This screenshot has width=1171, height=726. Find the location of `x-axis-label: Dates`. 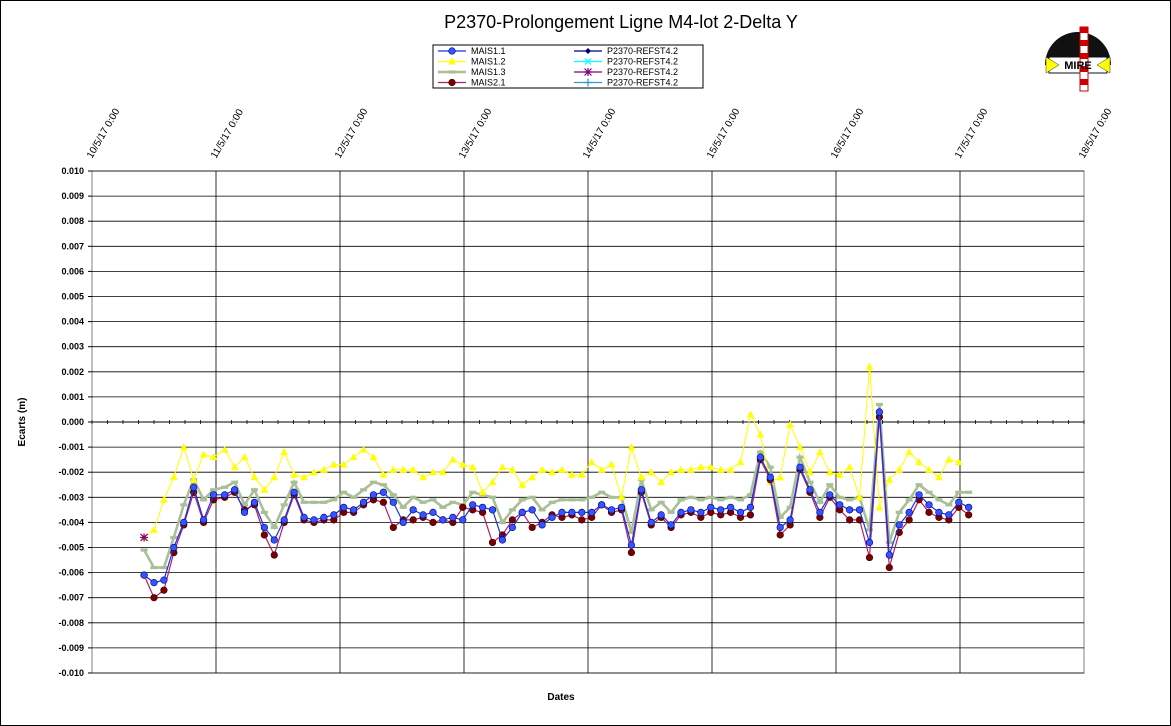

x-axis-label: Dates is located at coordinates (561, 697).